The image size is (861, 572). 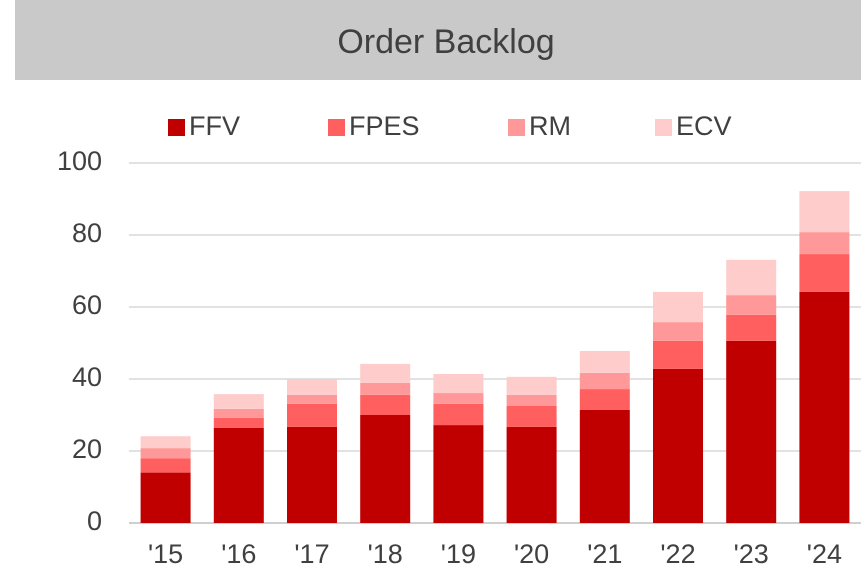 I want to click on x-tick-label: '17, so click(x=311, y=554).